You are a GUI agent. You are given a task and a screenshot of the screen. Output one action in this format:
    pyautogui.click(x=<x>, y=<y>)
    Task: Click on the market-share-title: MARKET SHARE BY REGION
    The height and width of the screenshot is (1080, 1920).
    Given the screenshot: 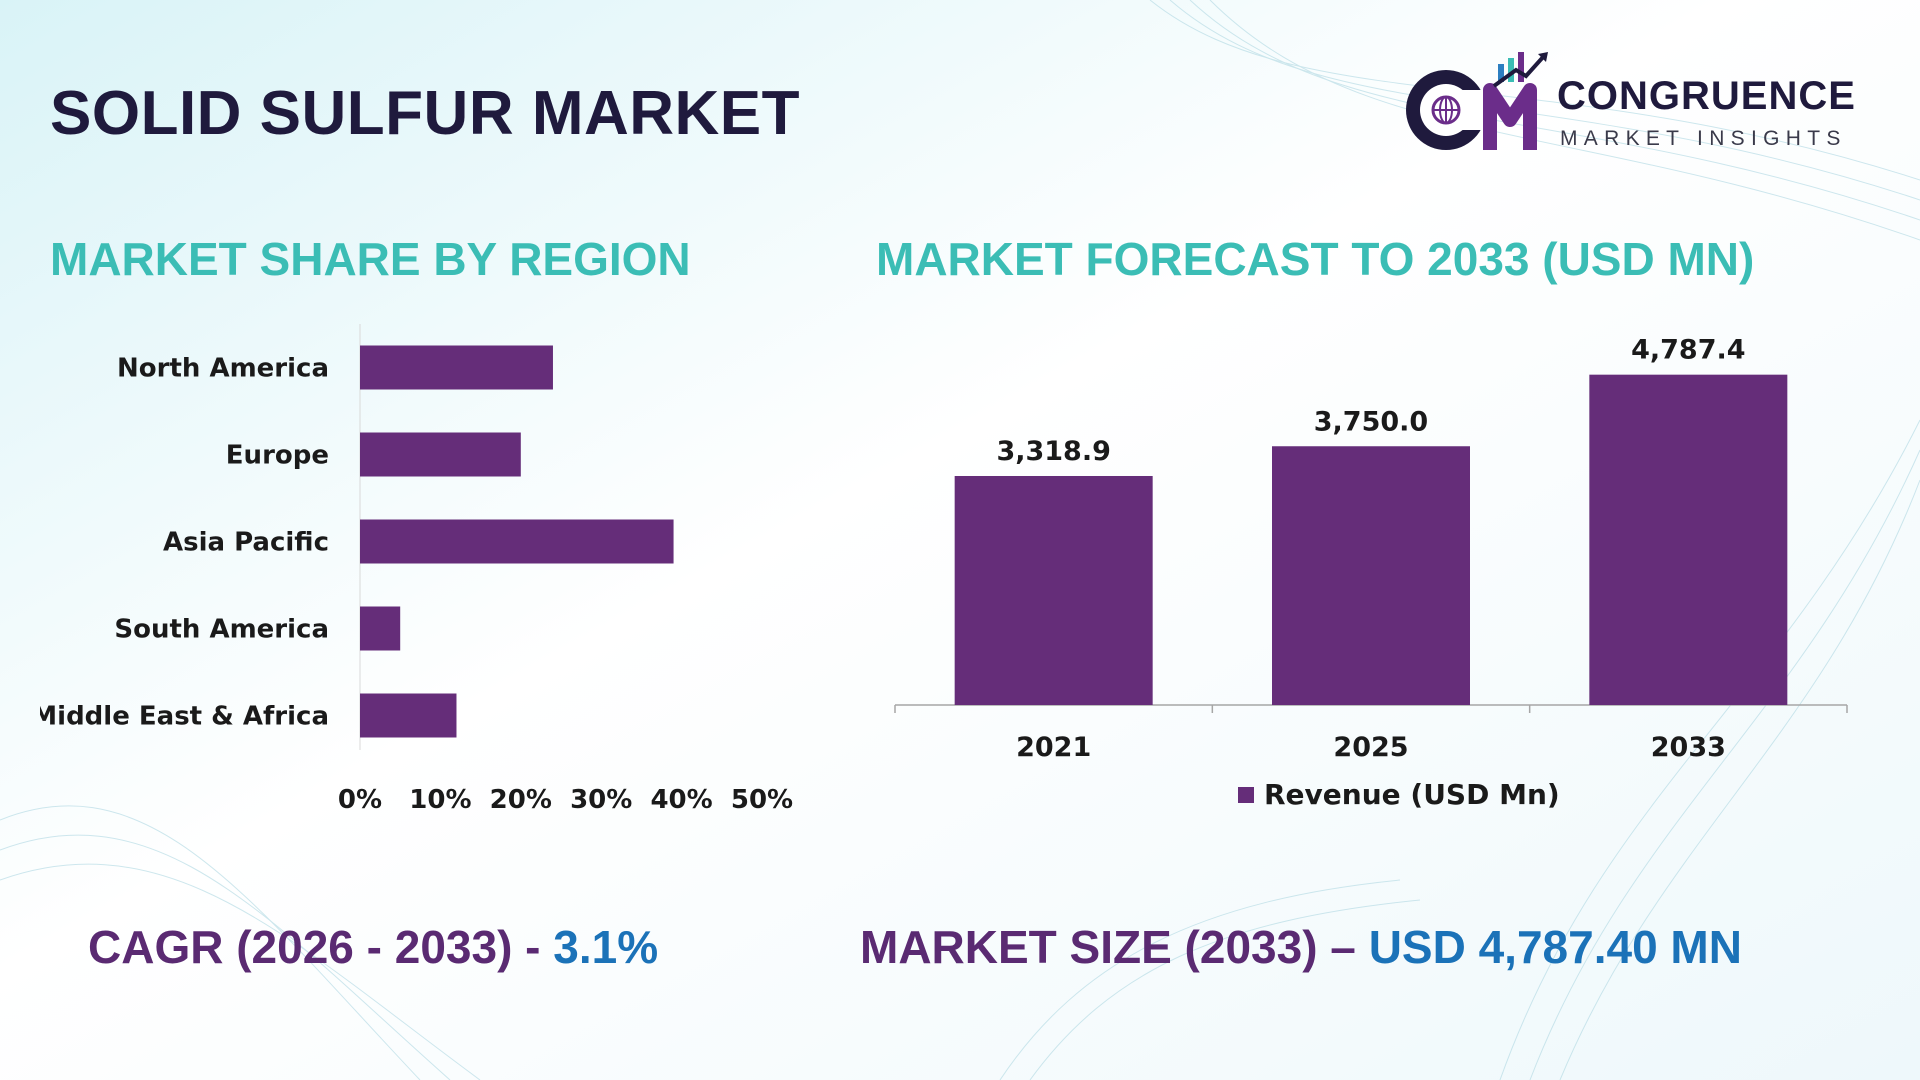 What is the action you would take?
    pyautogui.click(x=370, y=259)
    